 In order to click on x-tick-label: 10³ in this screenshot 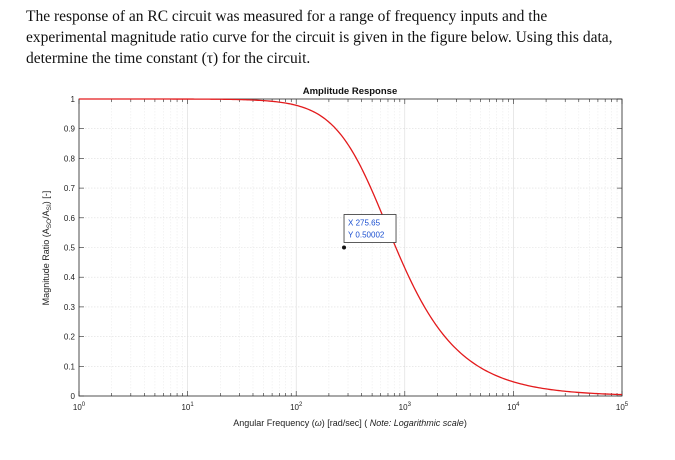, I will do `click(405, 407)`.